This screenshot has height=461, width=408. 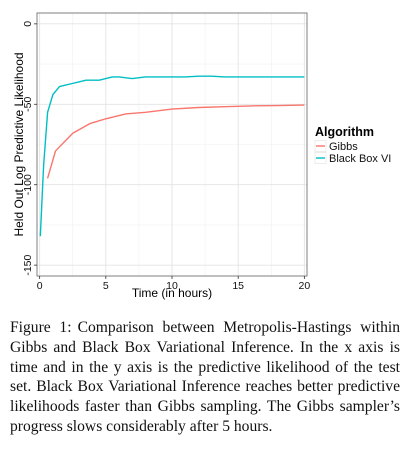 I want to click on x-axis-ticks: 0 5 10 15 20, so click(x=174, y=284).